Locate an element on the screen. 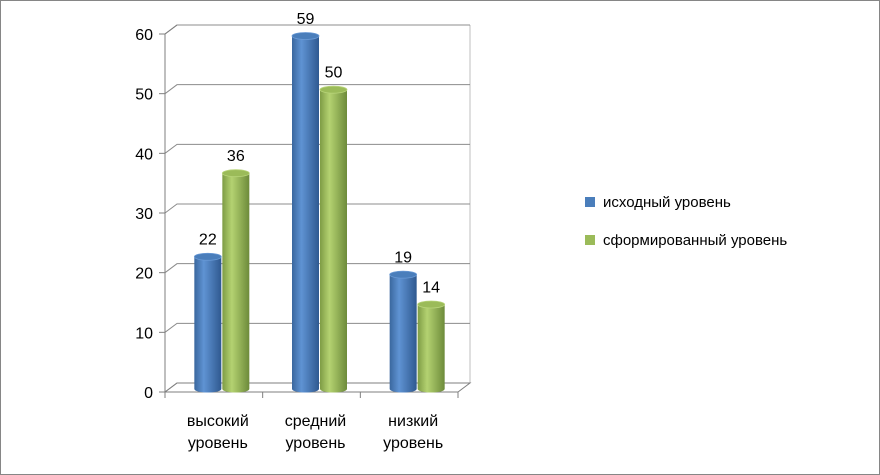 The height and width of the screenshot is (475, 880). legend: исходный уровень сформированный уровень is located at coordinates (686, 221).